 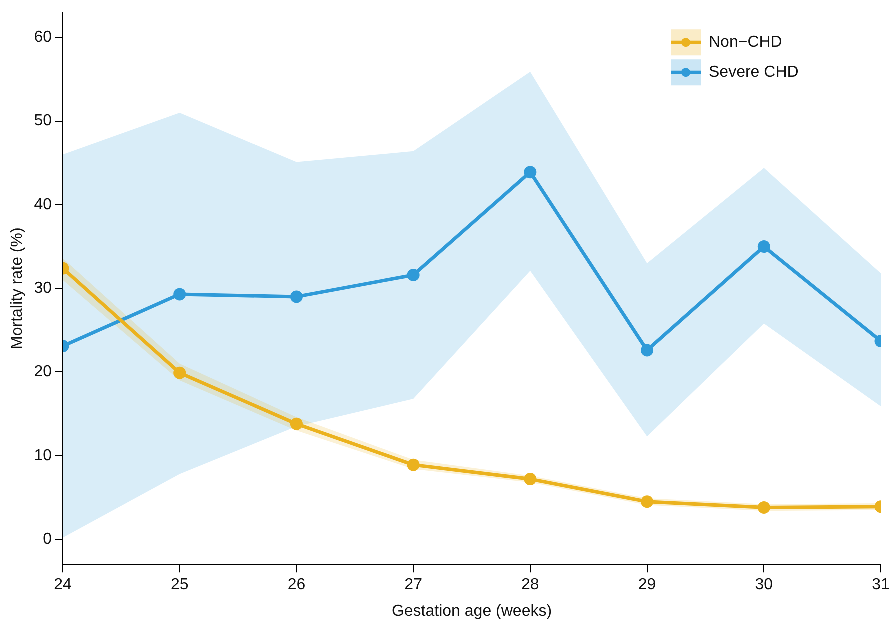 I want to click on x-tick-label: 27, so click(x=413, y=585).